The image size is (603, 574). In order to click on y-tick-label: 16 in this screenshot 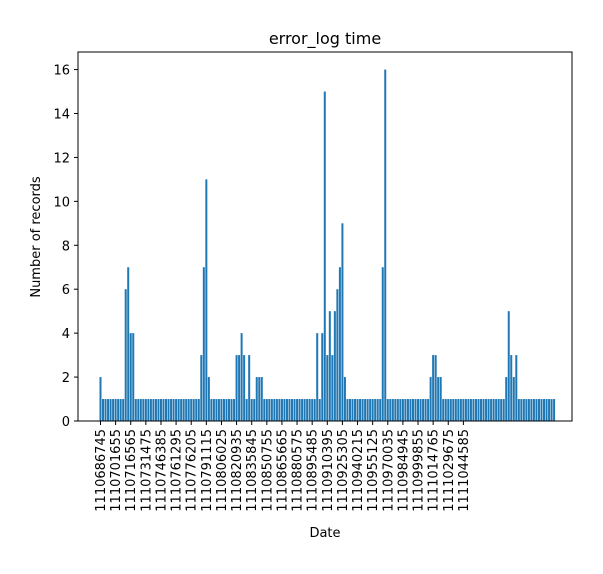, I will do `click(61, 71)`.